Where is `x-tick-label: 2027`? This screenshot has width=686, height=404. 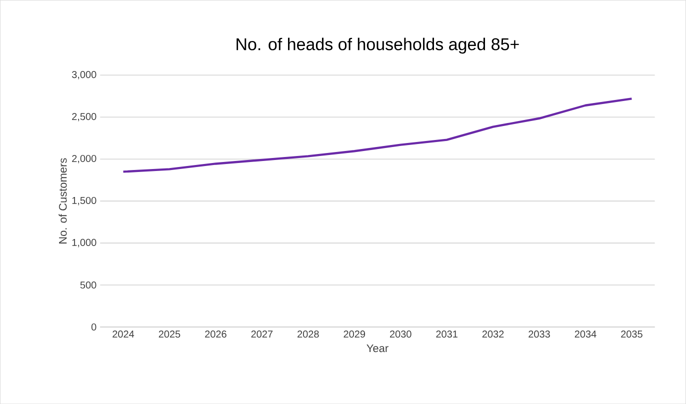 x-tick-label: 2027 is located at coordinates (262, 334).